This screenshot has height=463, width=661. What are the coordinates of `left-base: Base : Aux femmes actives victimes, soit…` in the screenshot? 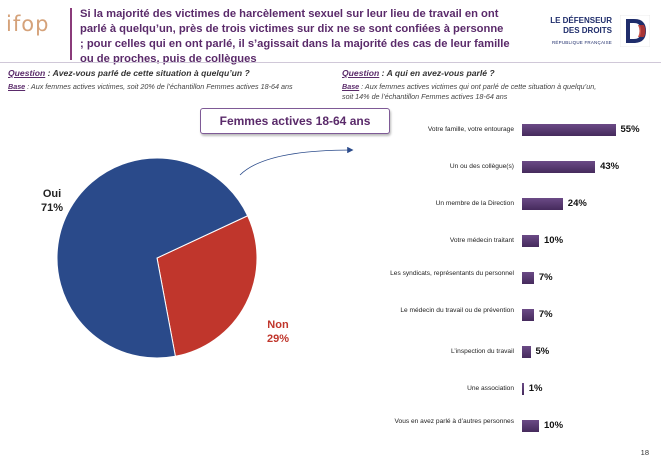 It's located at (168, 87).